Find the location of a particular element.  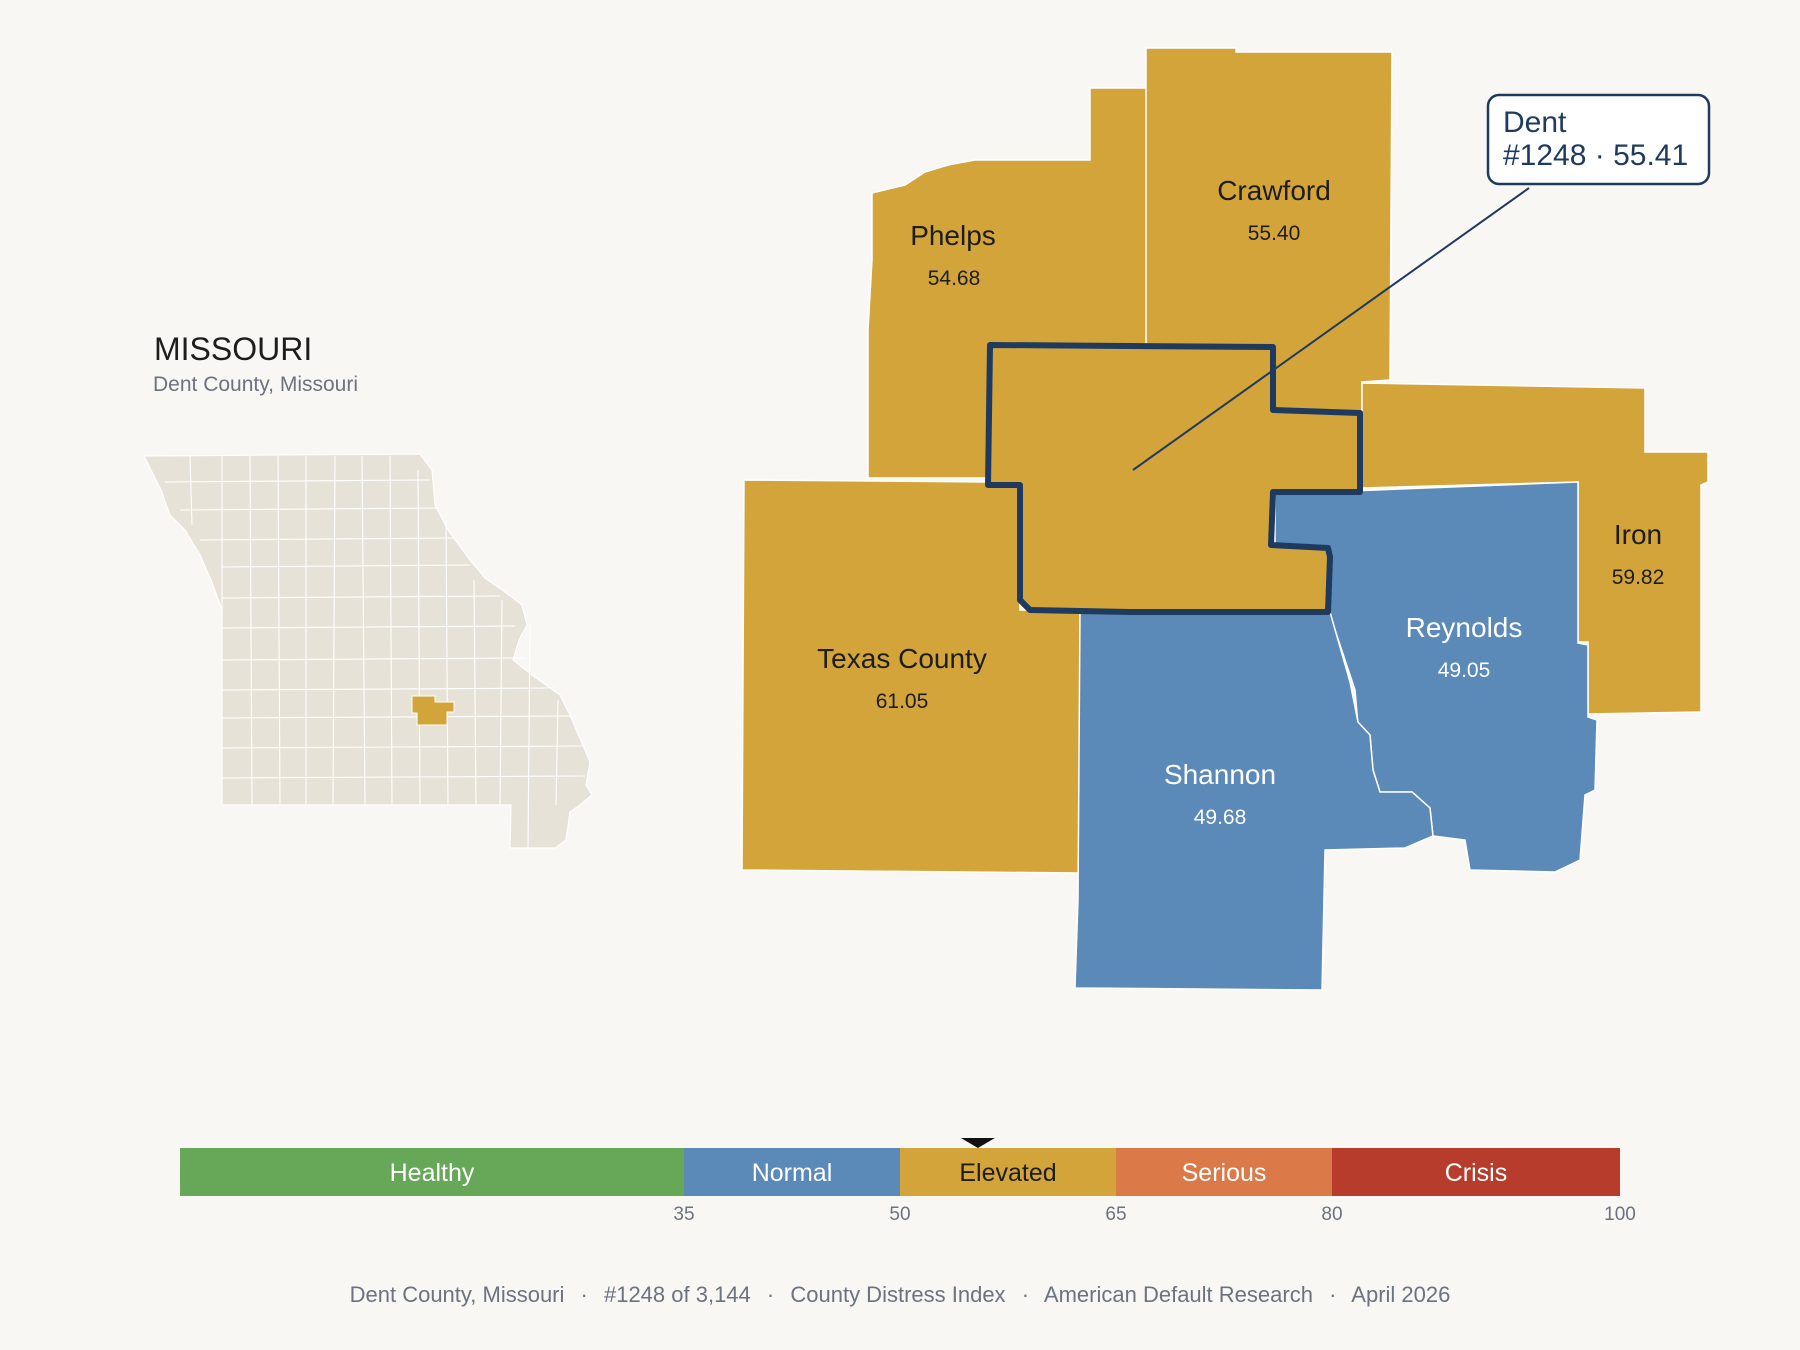

callout-box is located at coordinates (1598, 139).